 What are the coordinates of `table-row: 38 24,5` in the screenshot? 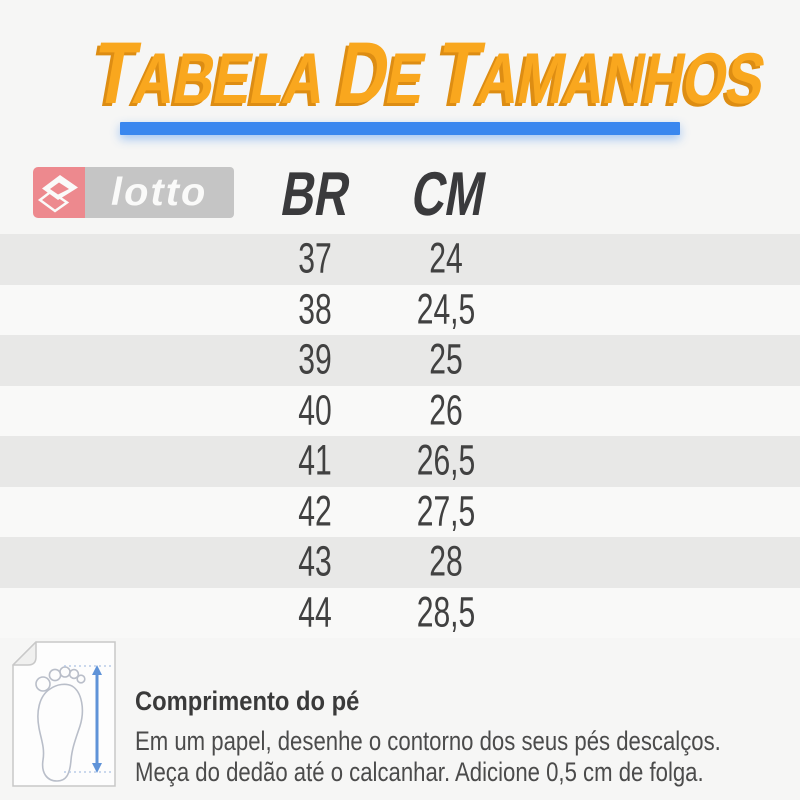 It's located at (400, 309).